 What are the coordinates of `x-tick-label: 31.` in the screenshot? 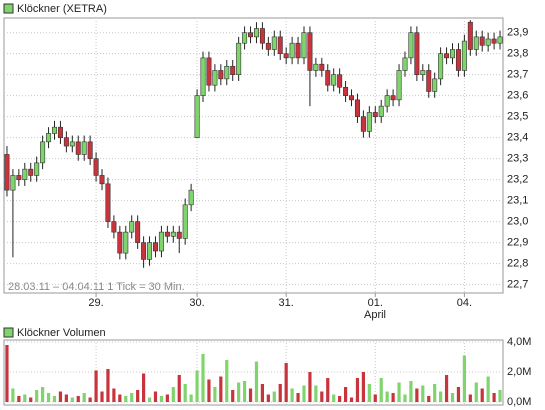 It's located at (286, 303).